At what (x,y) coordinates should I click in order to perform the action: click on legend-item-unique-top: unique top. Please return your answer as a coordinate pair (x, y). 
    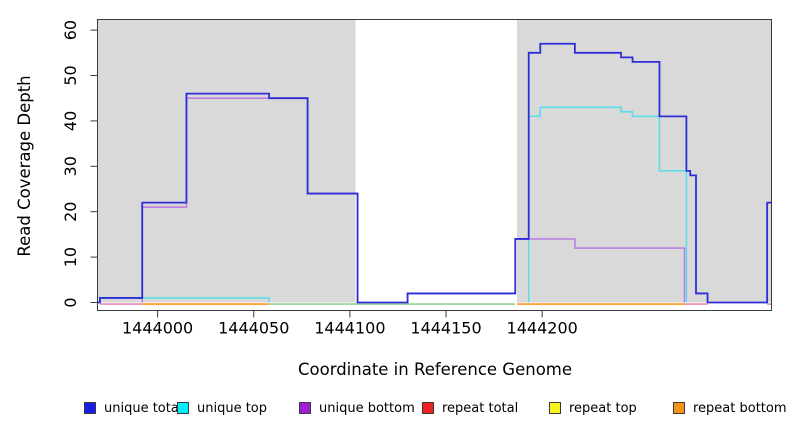
    Looking at the image, I should click on (222, 408).